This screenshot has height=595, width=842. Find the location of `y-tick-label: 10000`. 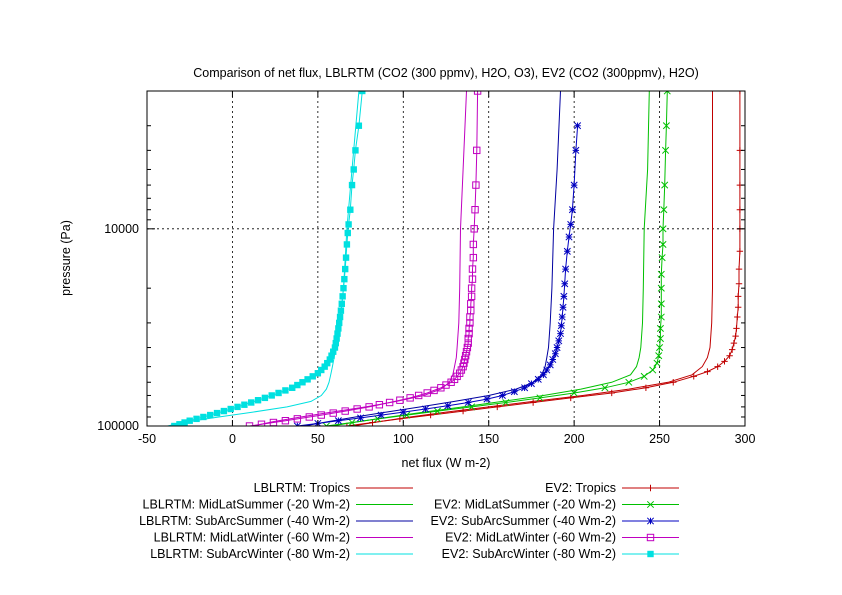

y-tick-label: 10000 is located at coordinates (121, 229).